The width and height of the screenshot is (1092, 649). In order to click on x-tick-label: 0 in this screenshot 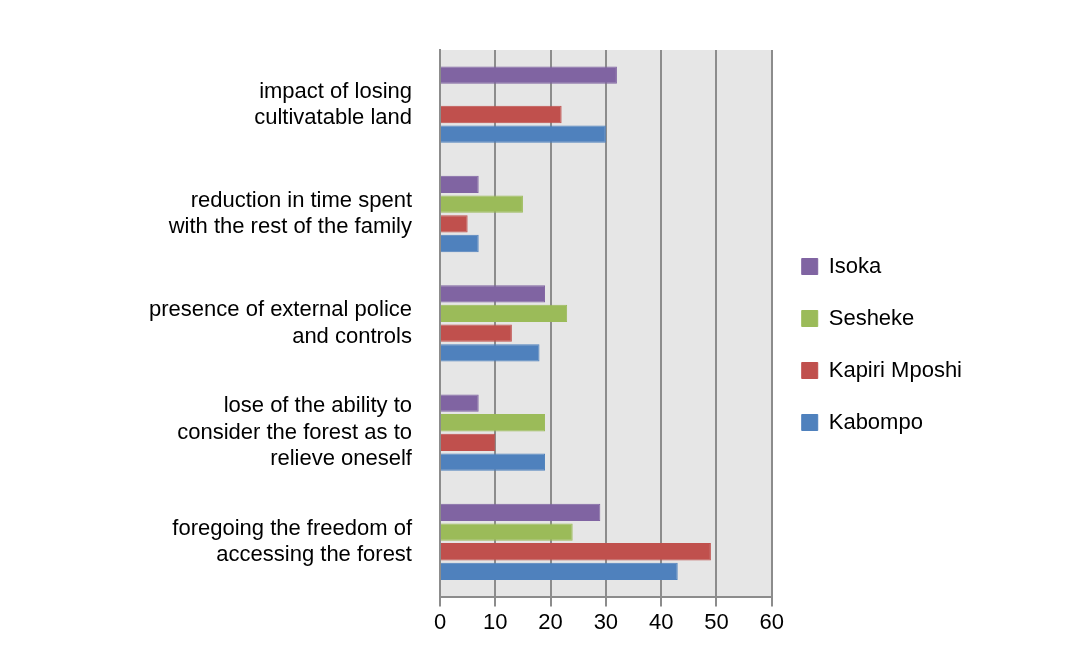, I will do `click(440, 621)`.